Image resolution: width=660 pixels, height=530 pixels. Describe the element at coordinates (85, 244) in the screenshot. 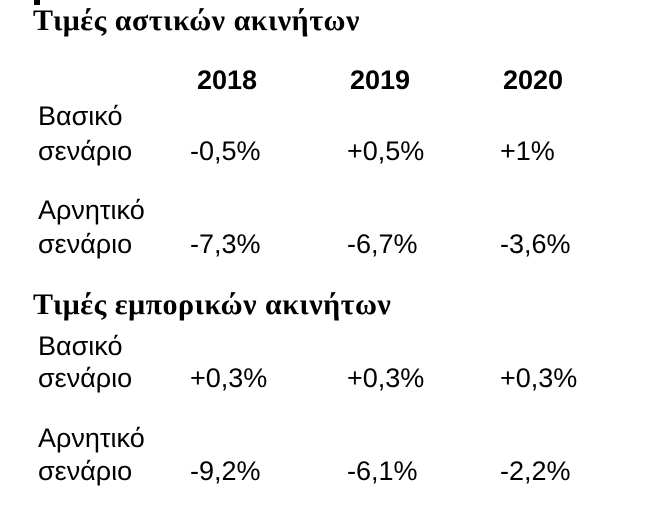

I see `row-label-urban-negative-line2: σενάριο` at that location.